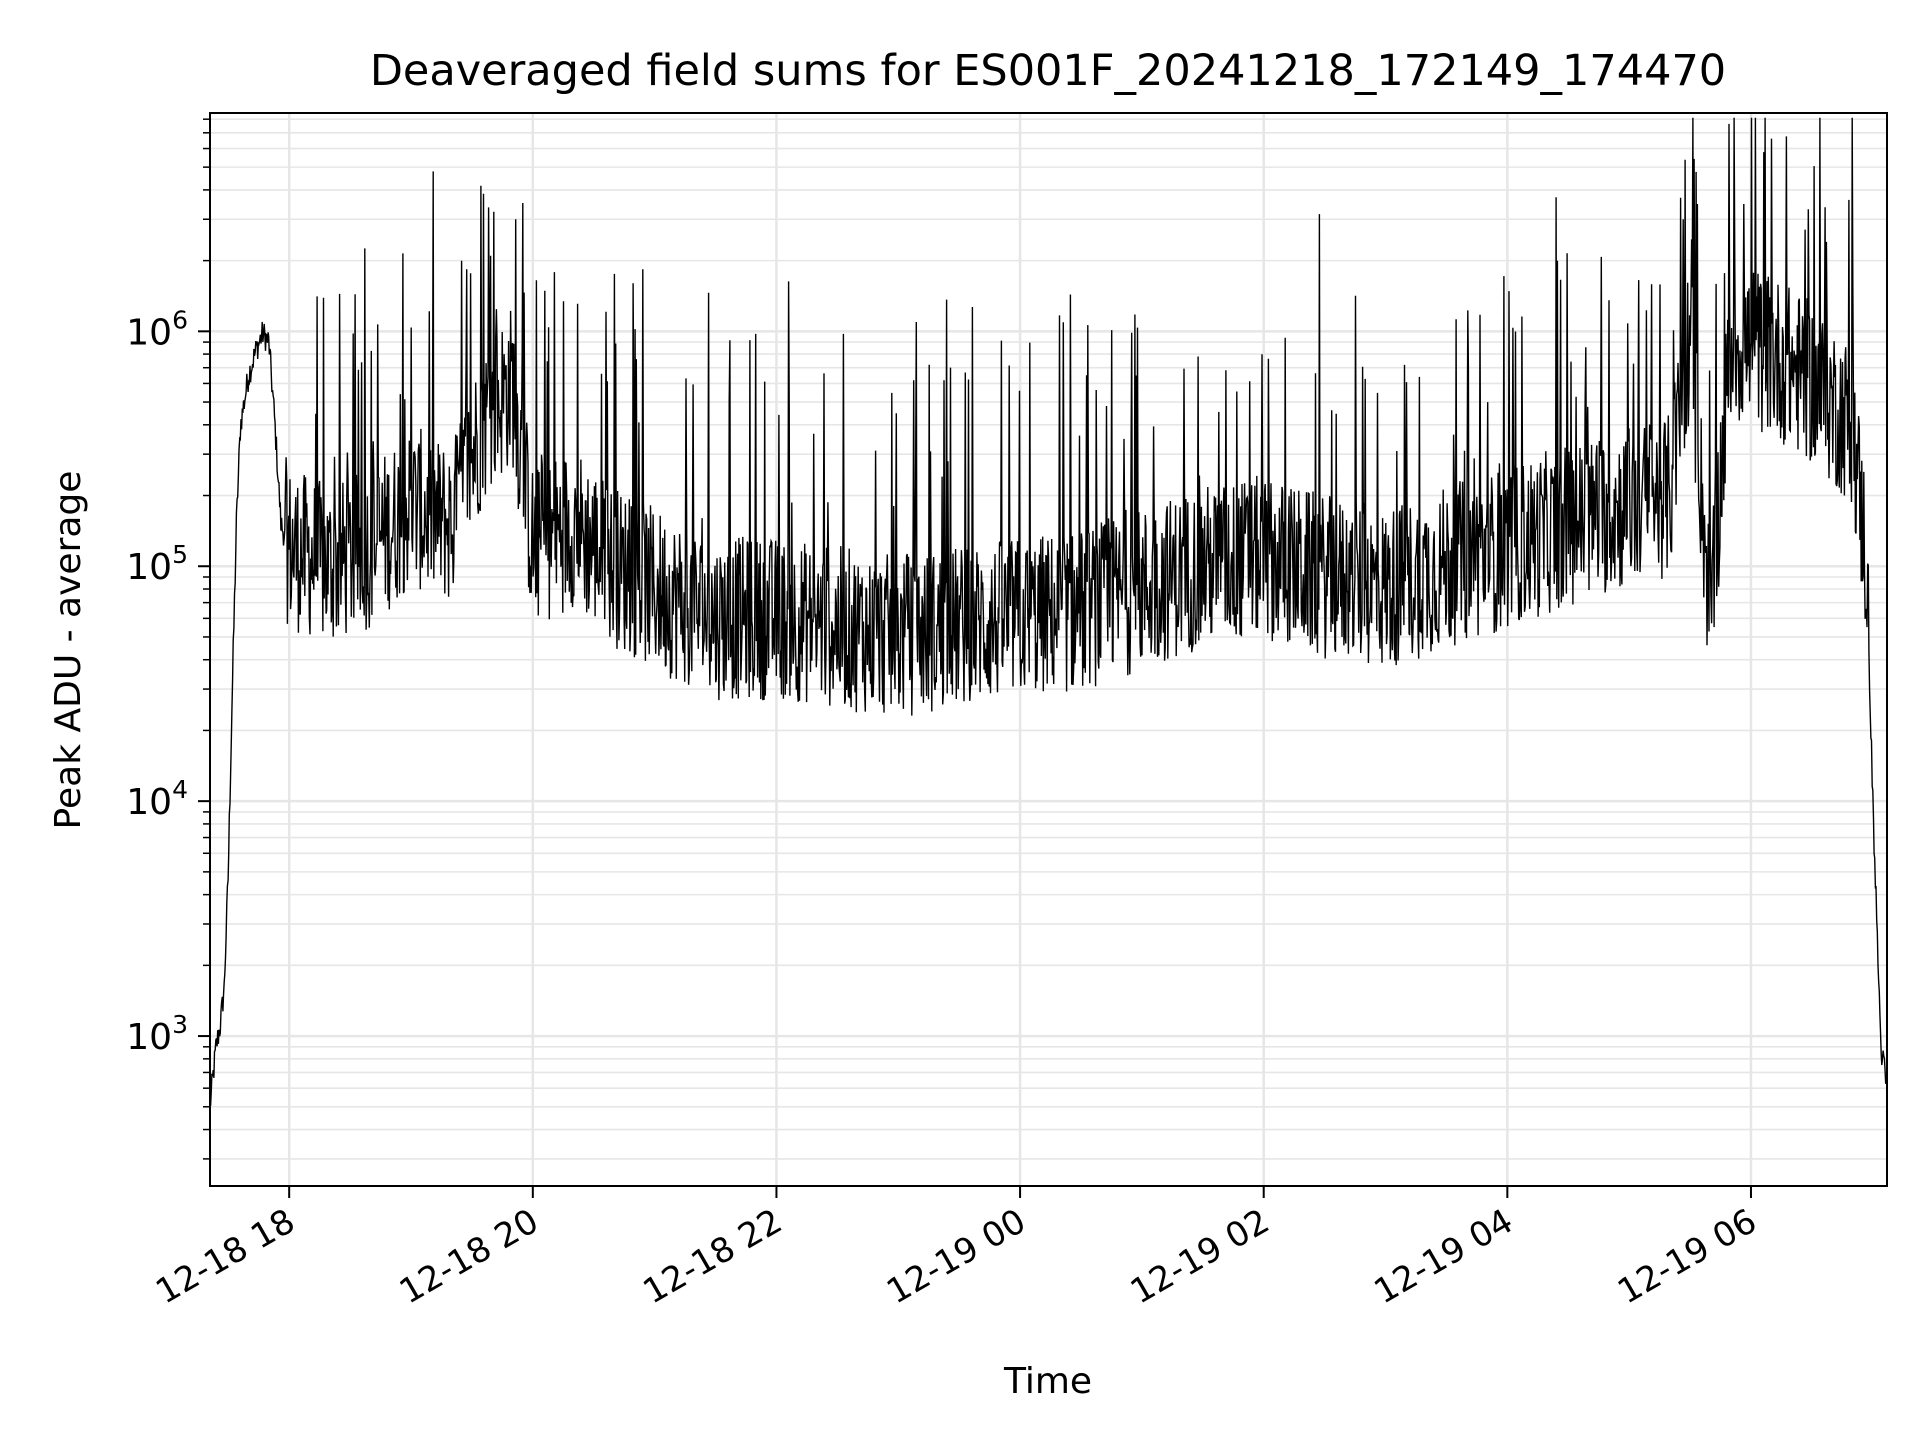 The image size is (1920, 1440). Describe the element at coordinates (1047, 1381) in the screenshot. I see `x-axis-label: Time` at that location.